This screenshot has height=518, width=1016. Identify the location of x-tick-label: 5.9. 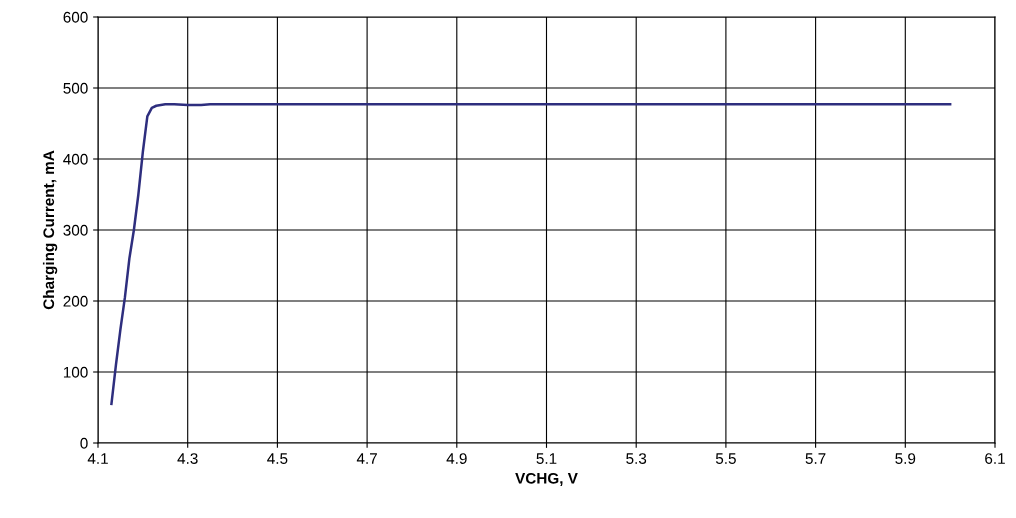
(905, 458).